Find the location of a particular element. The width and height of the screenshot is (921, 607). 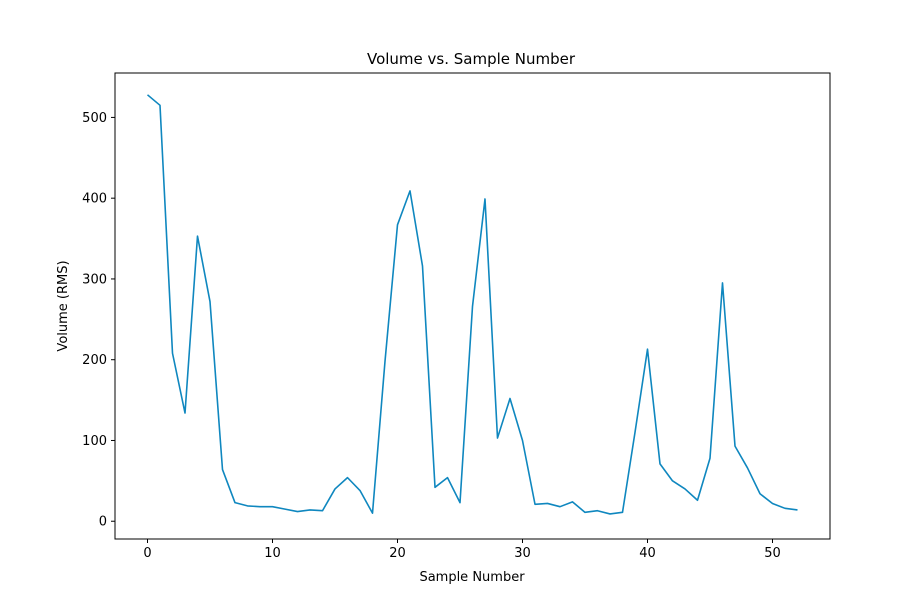

y-tick-label: 200 is located at coordinates (94, 360).